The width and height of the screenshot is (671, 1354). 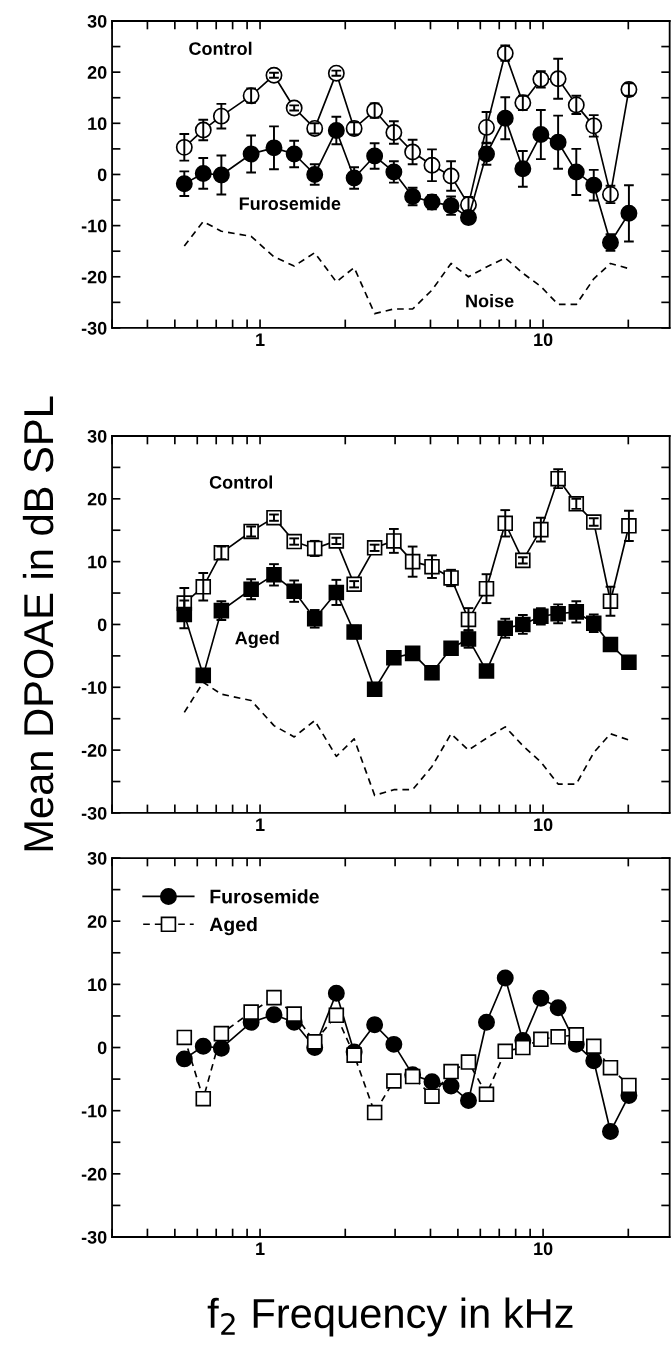 I want to click on series-label: Aged, so click(x=257, y=639).